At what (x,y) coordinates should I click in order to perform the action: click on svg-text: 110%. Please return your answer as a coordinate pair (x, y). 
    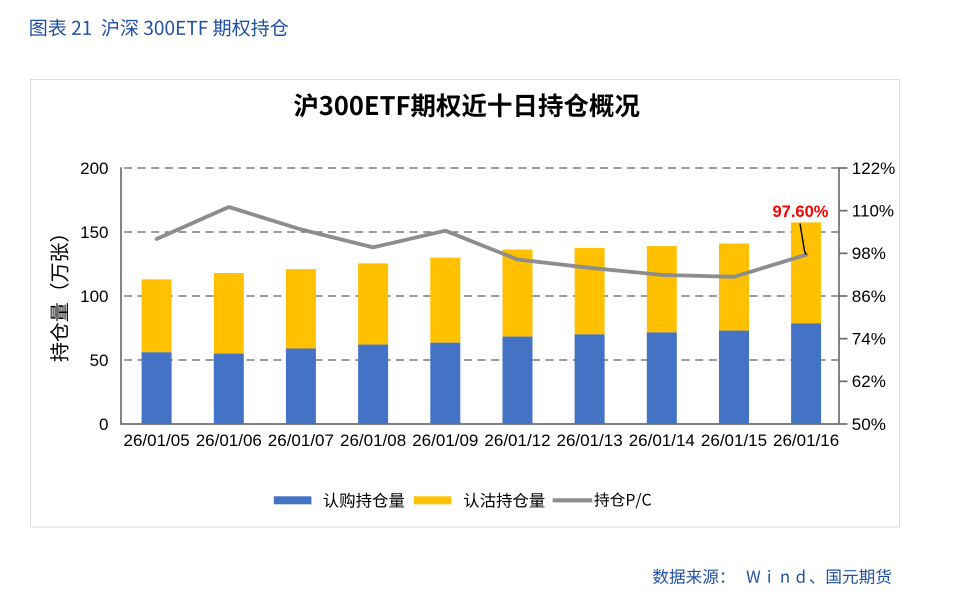
    Looking at the image, I should click on (873, 211).